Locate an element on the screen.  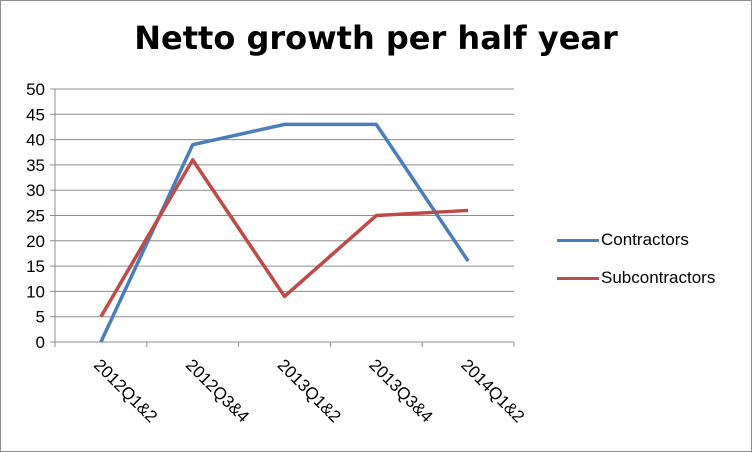
y-tick-label: 10 is located at coordinates (35, 291).